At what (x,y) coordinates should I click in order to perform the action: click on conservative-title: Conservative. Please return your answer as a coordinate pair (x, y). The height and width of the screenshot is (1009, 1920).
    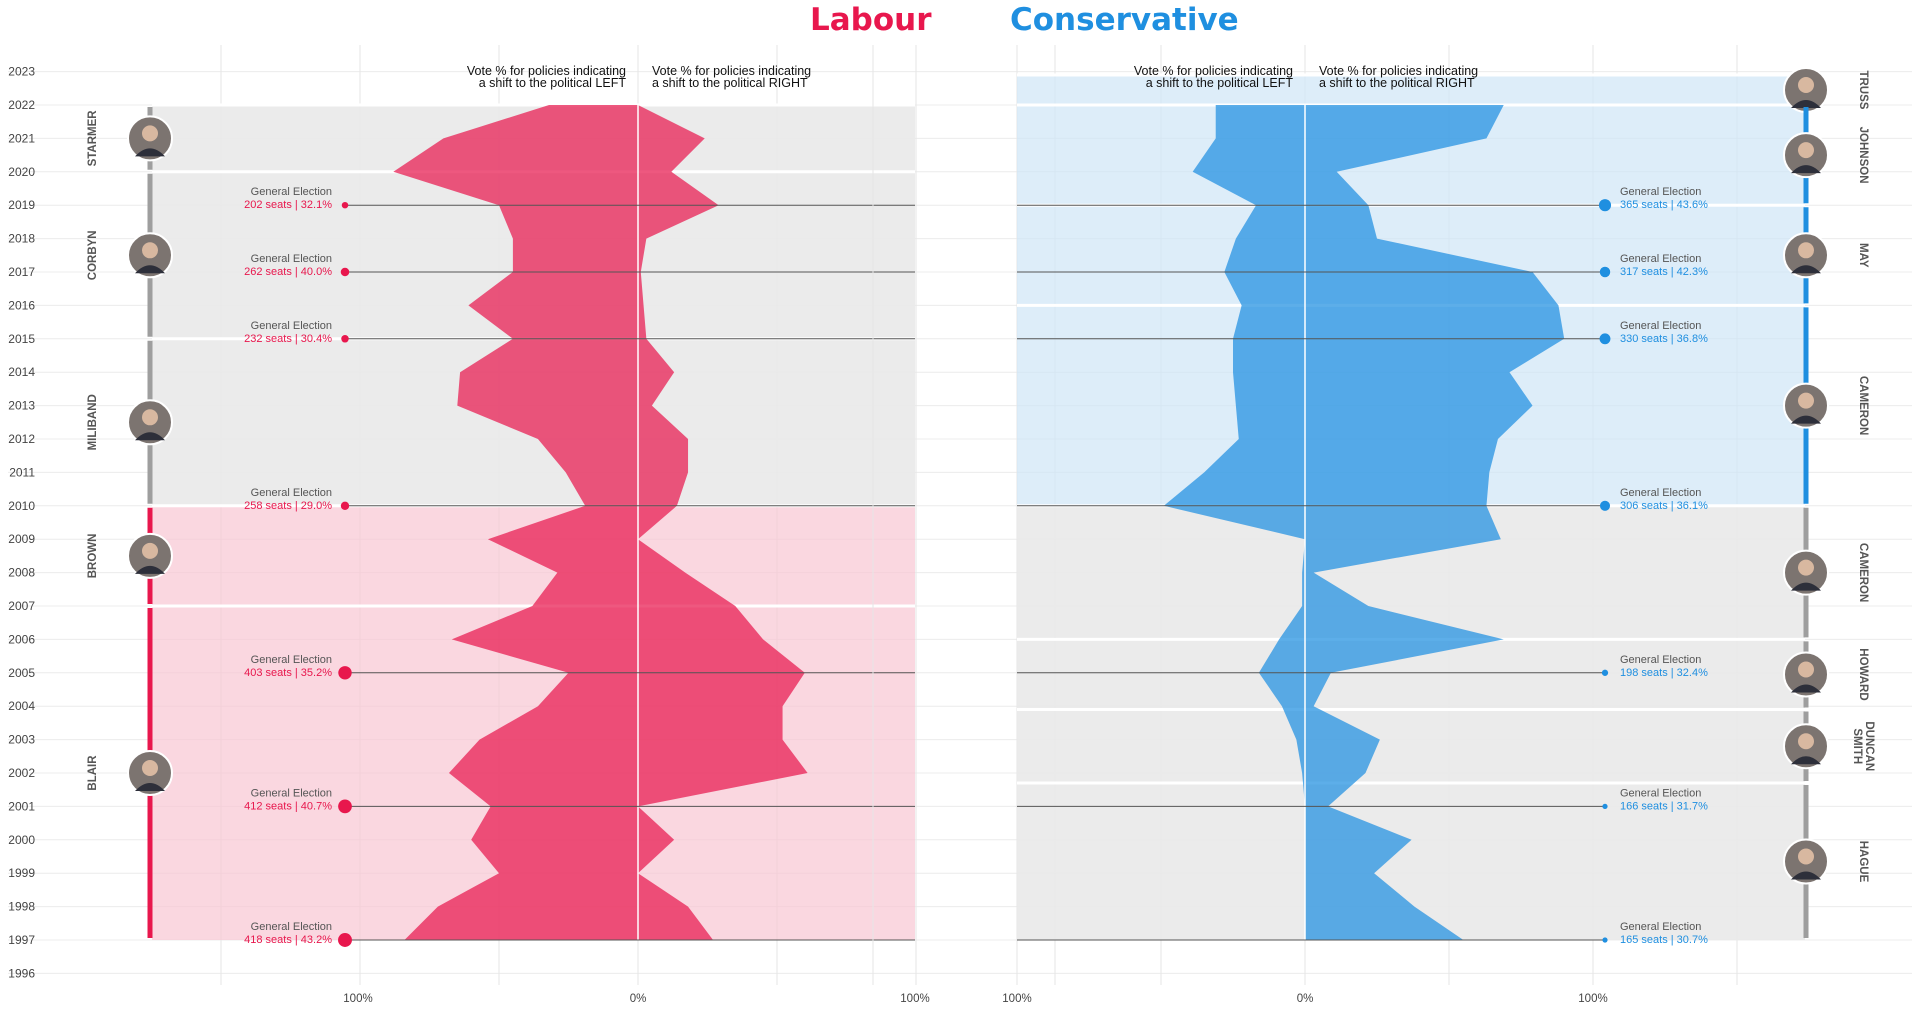
    Looking at the image, I should click on (1124, 20).